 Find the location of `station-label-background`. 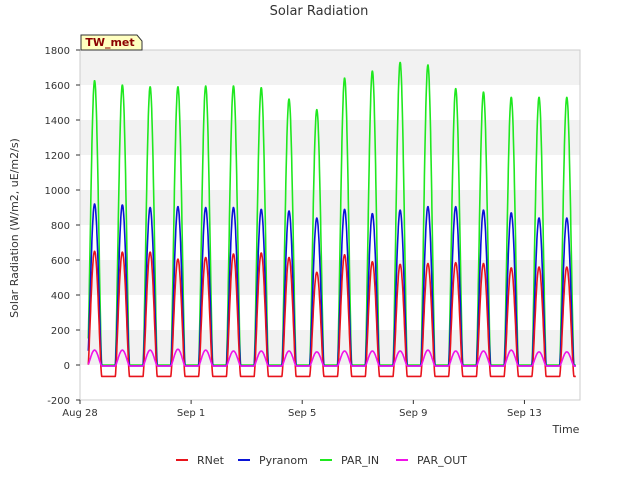

station-label-background is located at coordinates (111, 42).